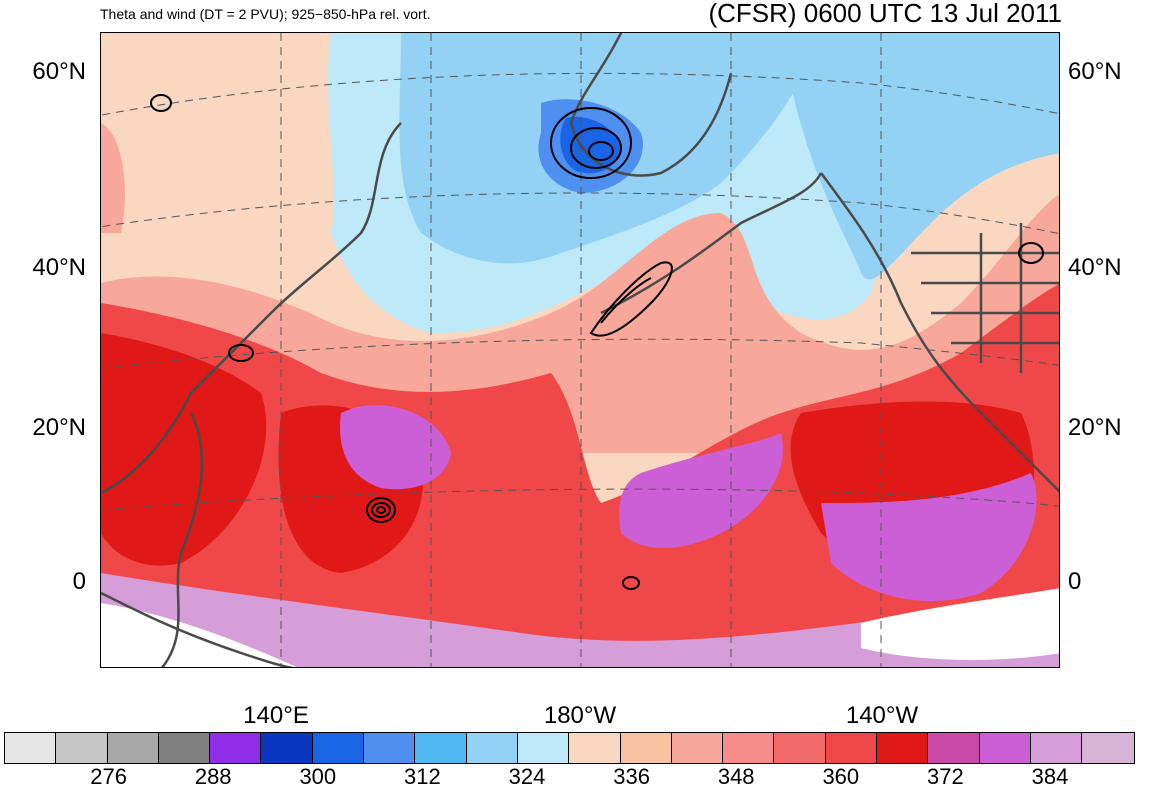  I want to click on lon-label-140w: 140°W, so click(882, 715).